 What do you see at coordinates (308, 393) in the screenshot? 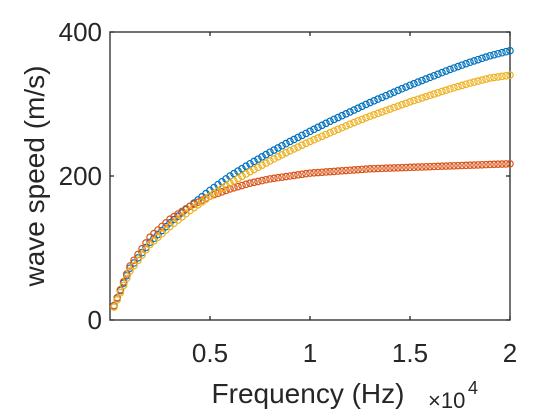
I see `x-axis-label: Frequency (Hz)` at bounding box center [308, 393].